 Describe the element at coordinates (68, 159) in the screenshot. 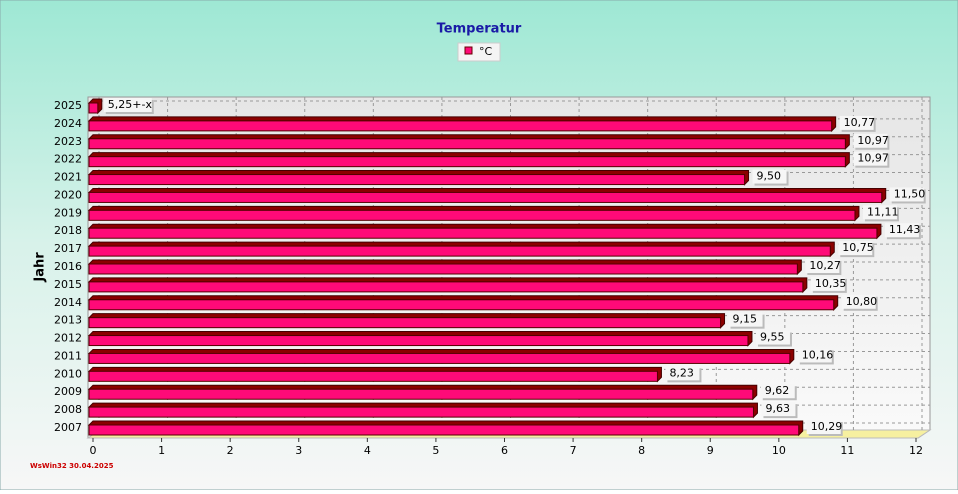

I see `y-tick-label: 2022` at that location.